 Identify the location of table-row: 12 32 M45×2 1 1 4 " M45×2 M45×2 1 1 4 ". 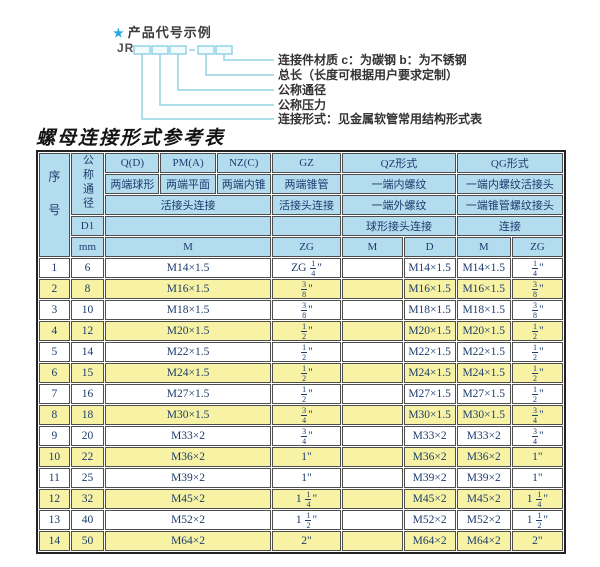
(301, 499).